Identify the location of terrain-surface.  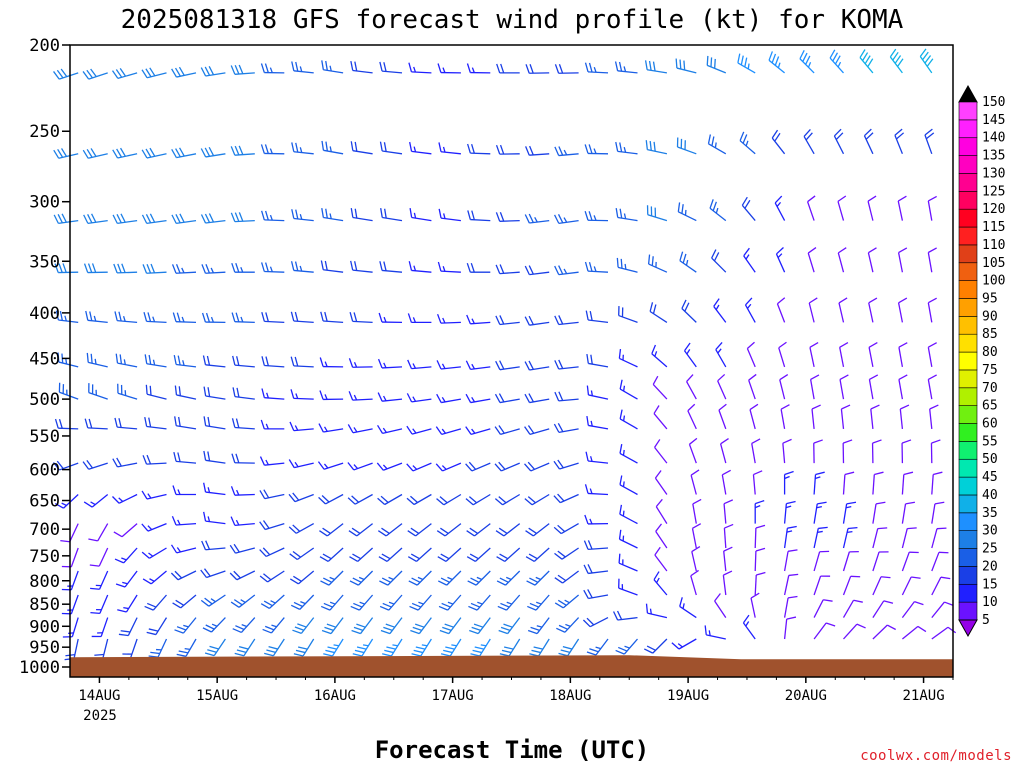
(511, 666).